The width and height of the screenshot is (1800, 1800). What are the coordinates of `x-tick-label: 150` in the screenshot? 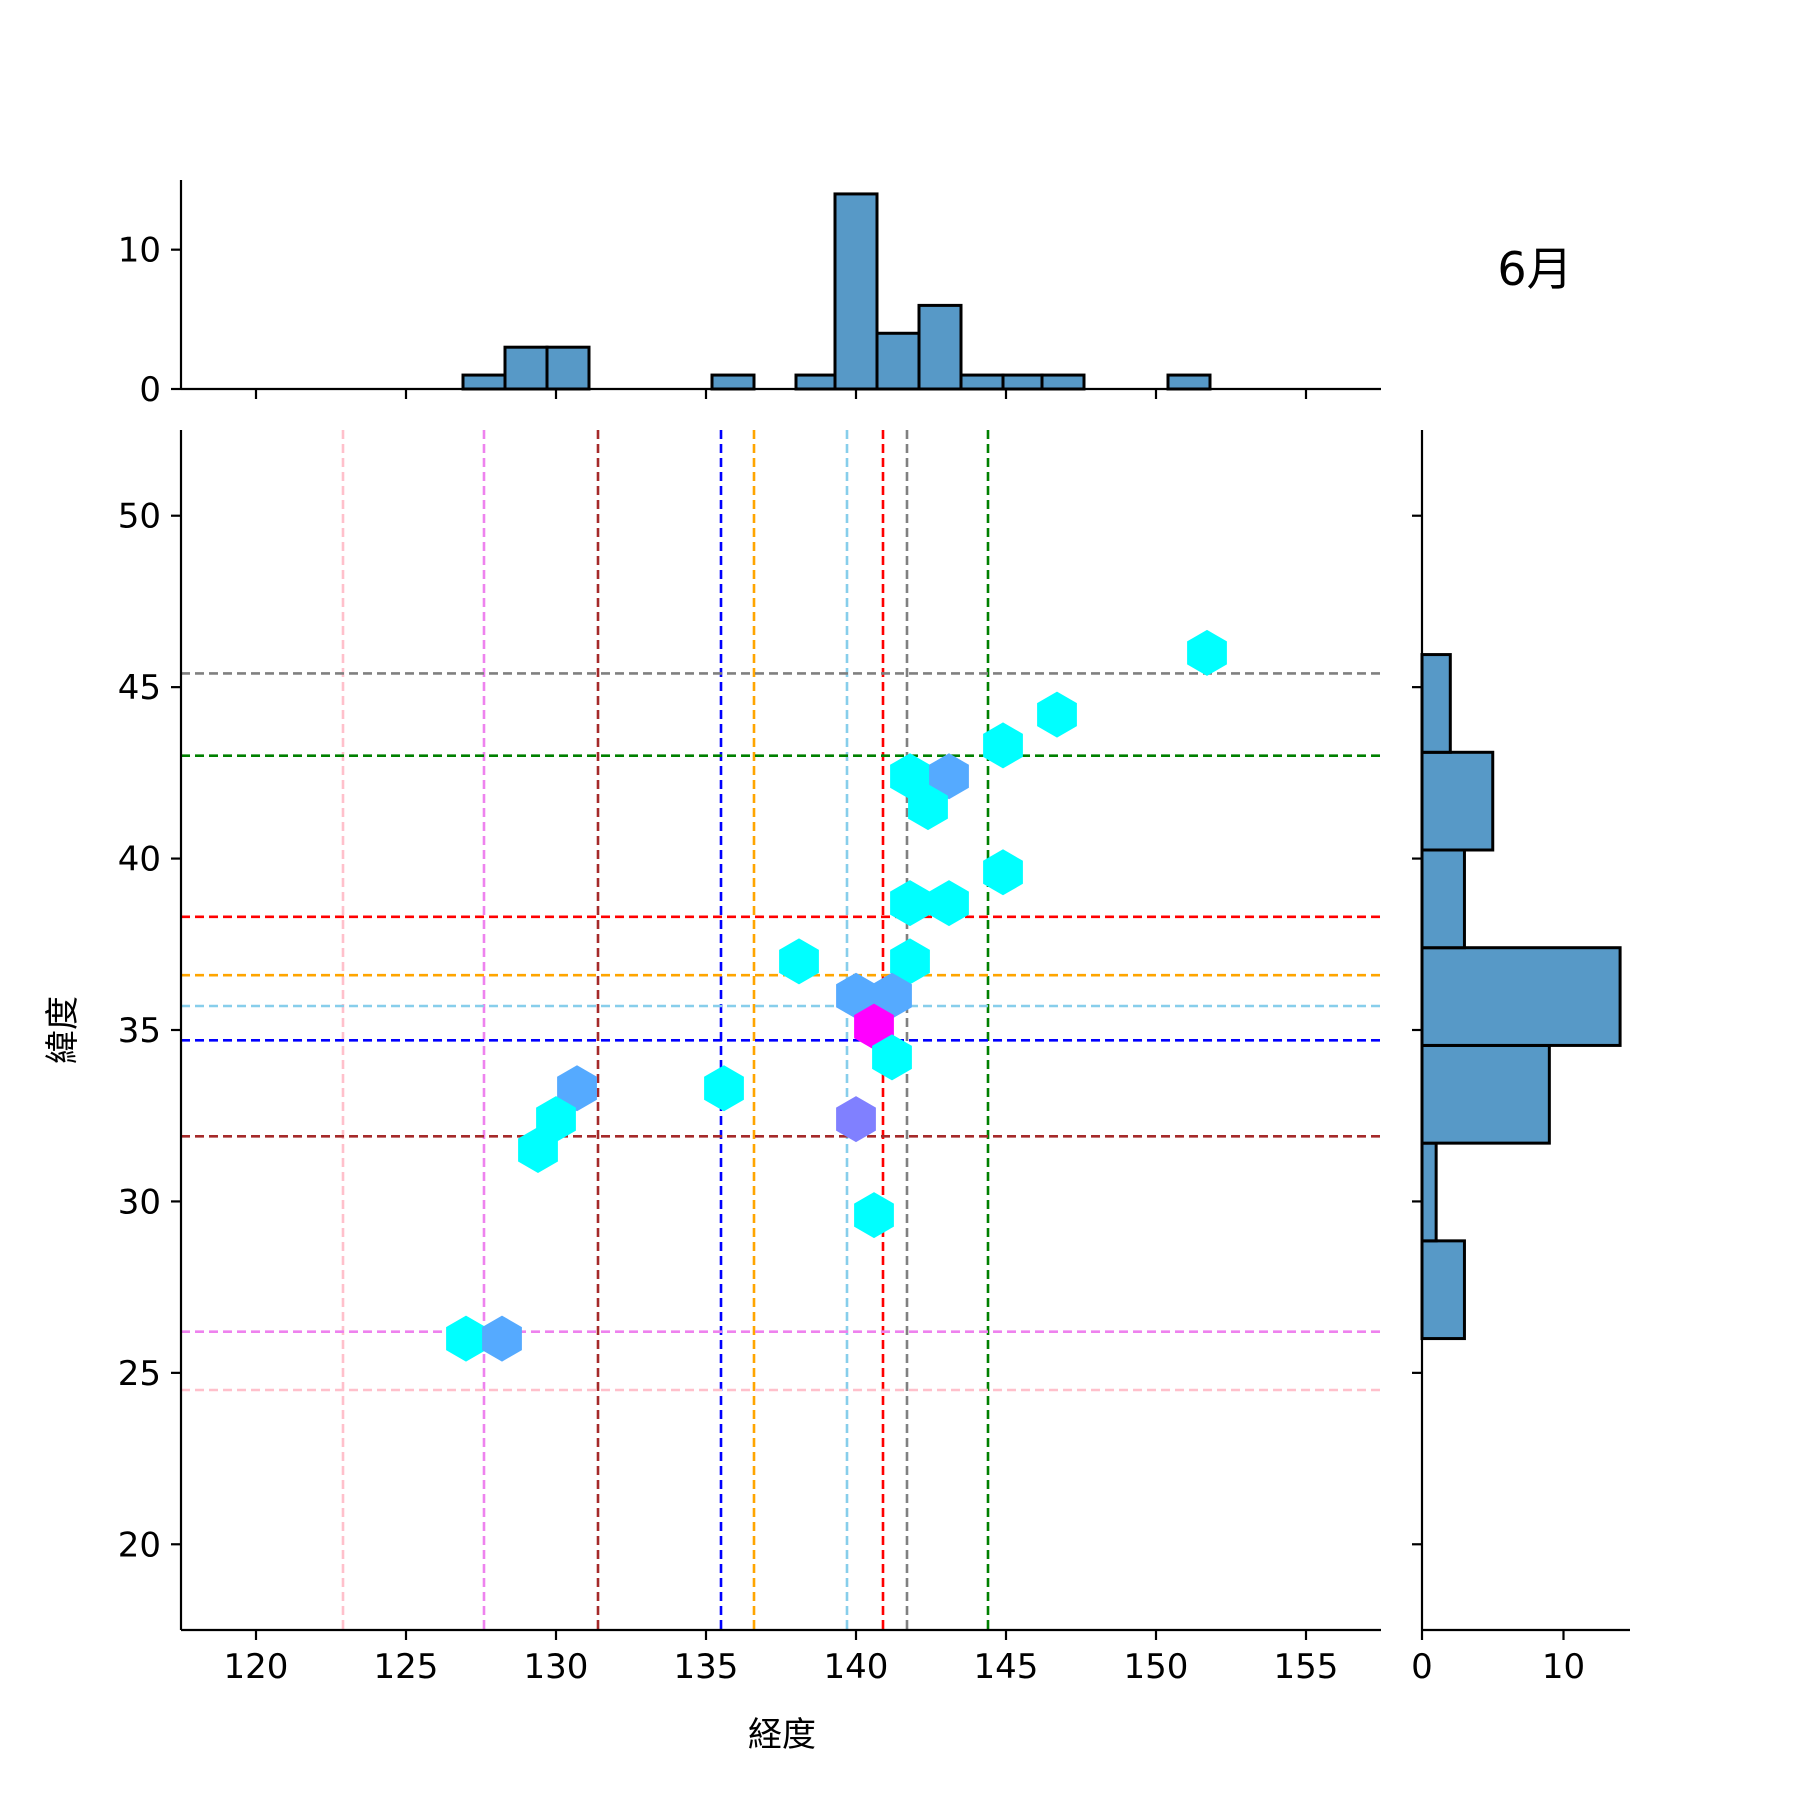 It's located at (1156, 1667).